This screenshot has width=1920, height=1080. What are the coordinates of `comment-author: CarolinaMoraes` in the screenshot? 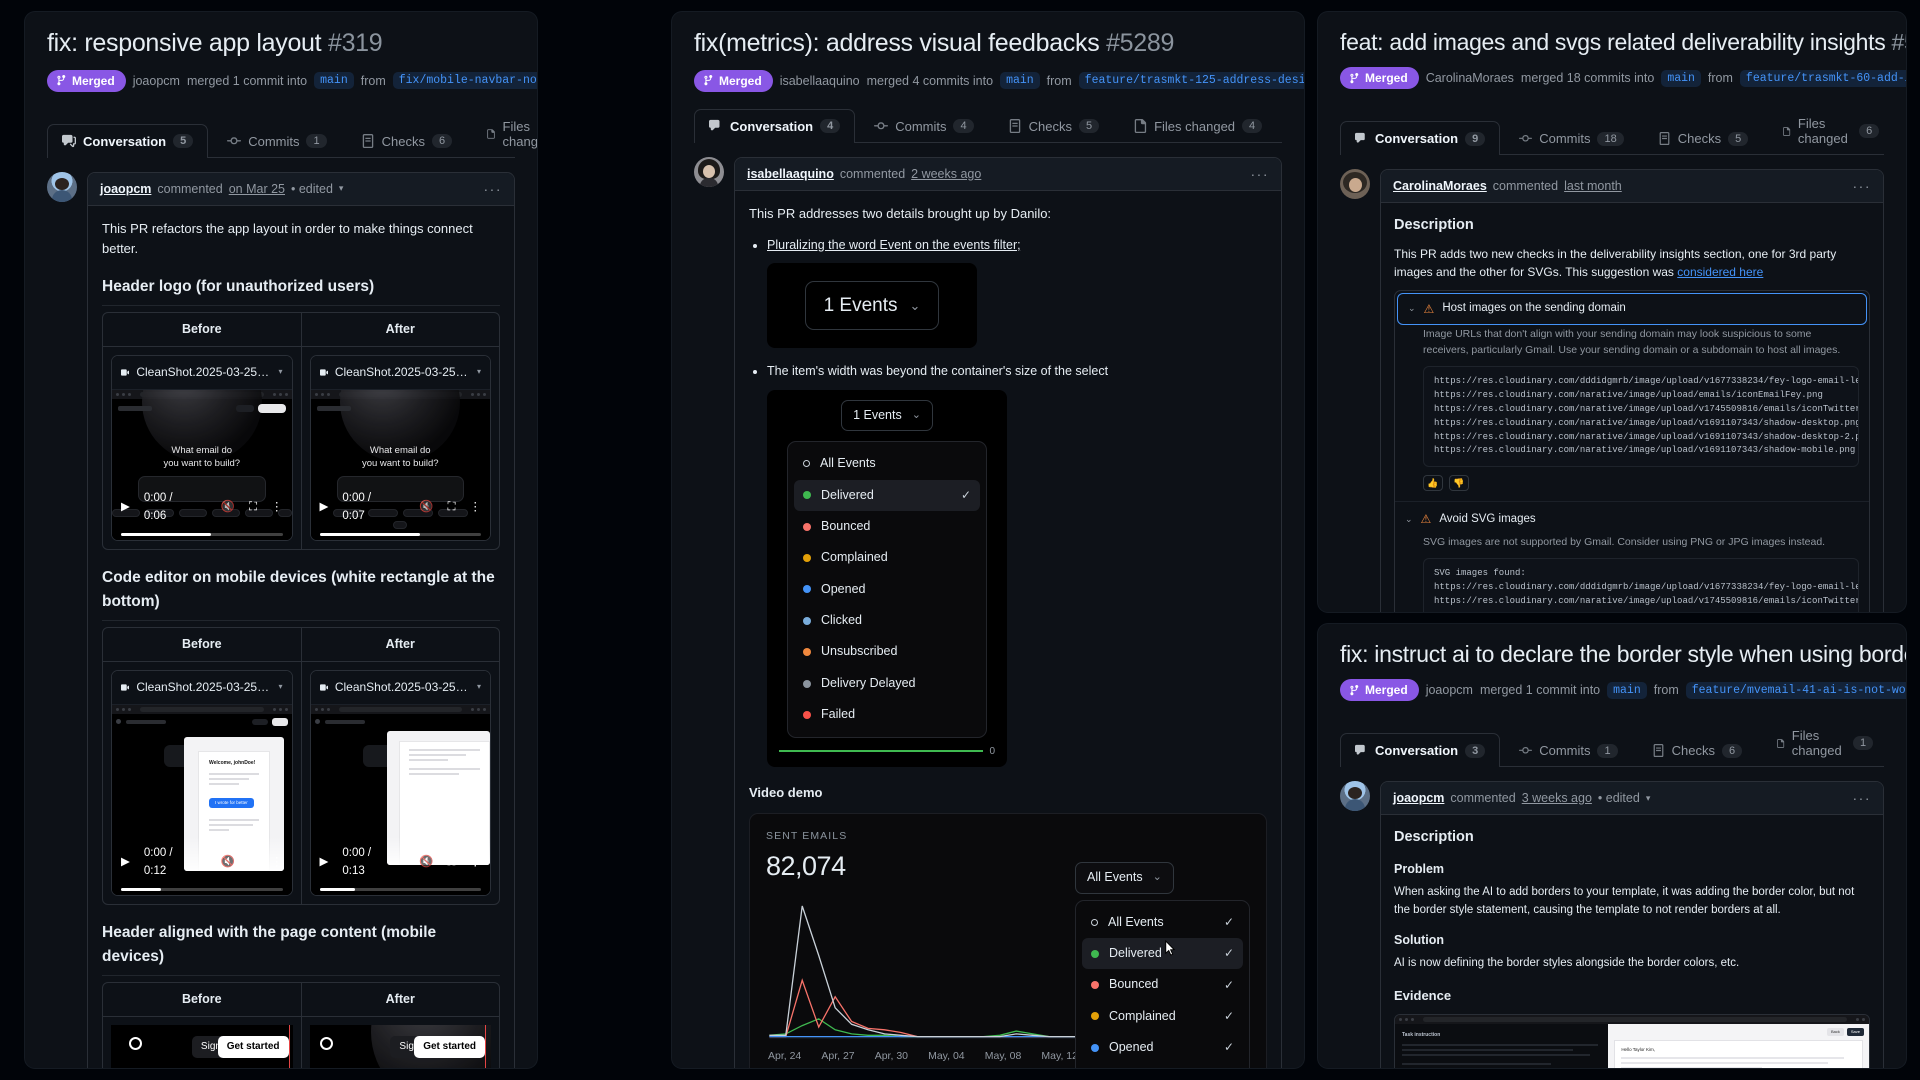 It's located at (1440, 186).